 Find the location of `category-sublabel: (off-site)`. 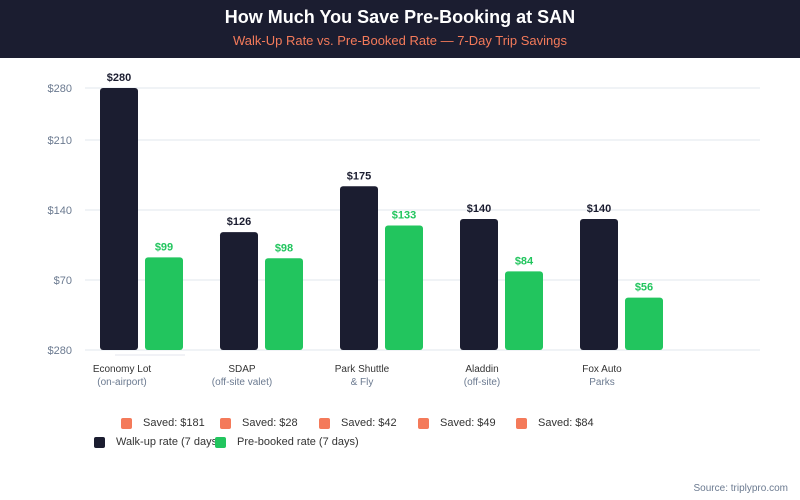

category-sublabel: (off-site) is located at coordinates (482, 382).